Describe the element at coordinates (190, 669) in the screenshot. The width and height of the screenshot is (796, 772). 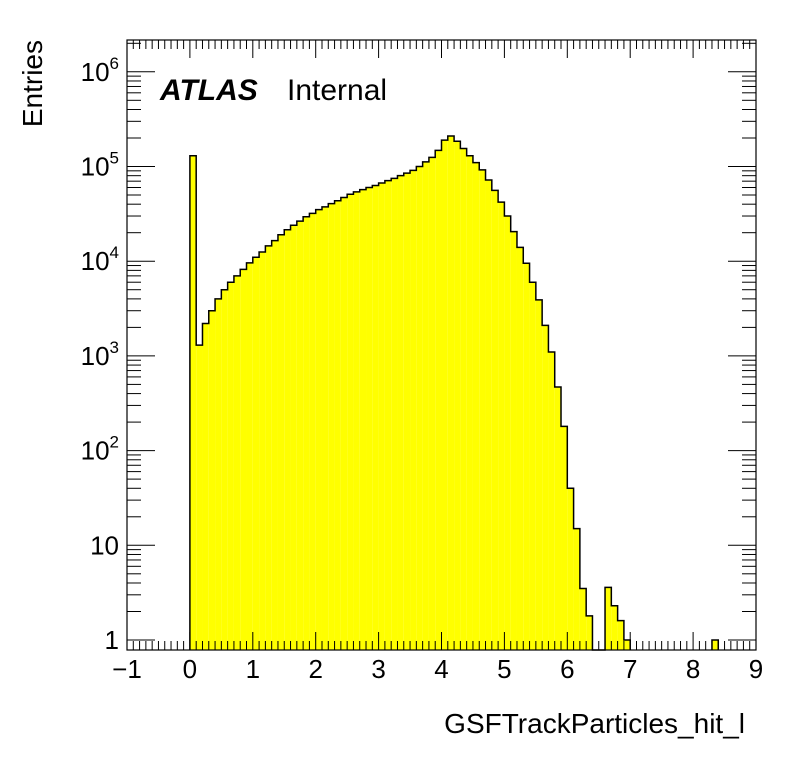
I see `x-tick-label: 0` at that location.